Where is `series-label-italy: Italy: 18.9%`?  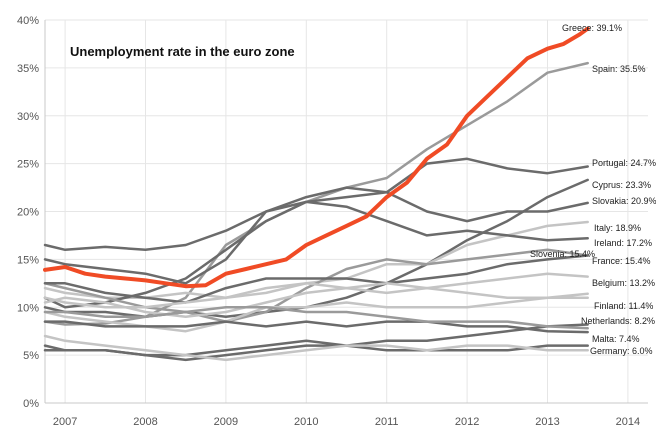 series-label-italy: Italy: 18.9% is located at coordinates (617, 228).